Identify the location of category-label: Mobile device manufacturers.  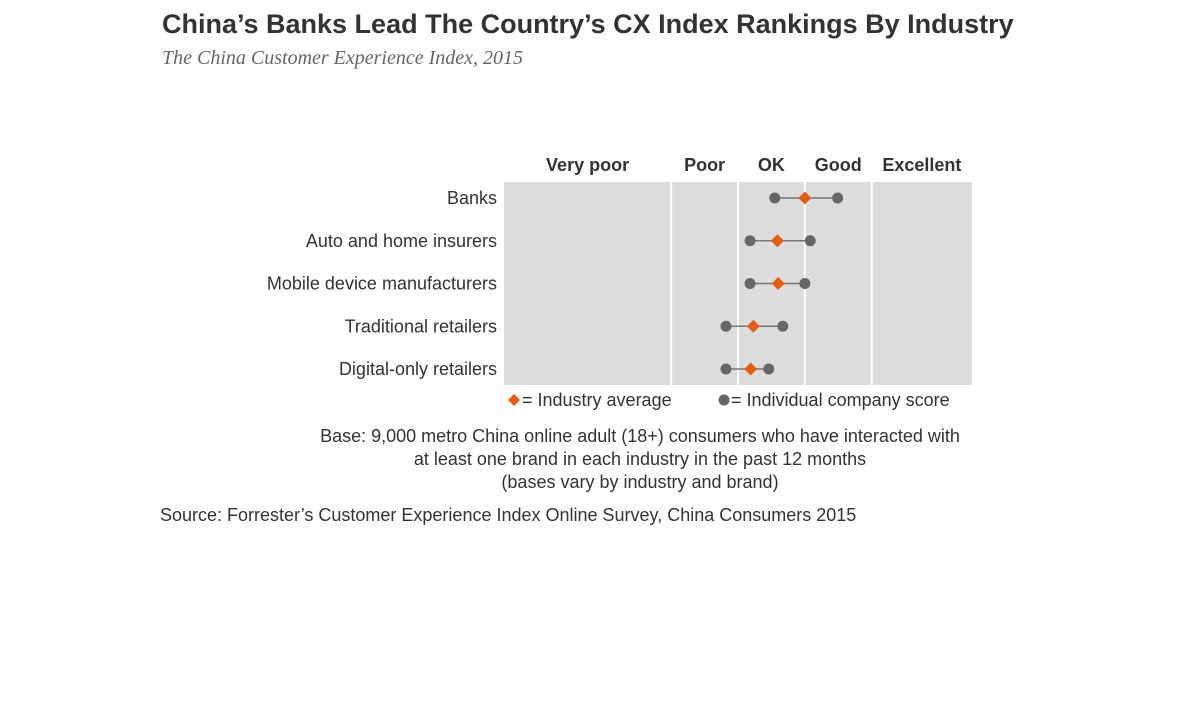
(382, 284).